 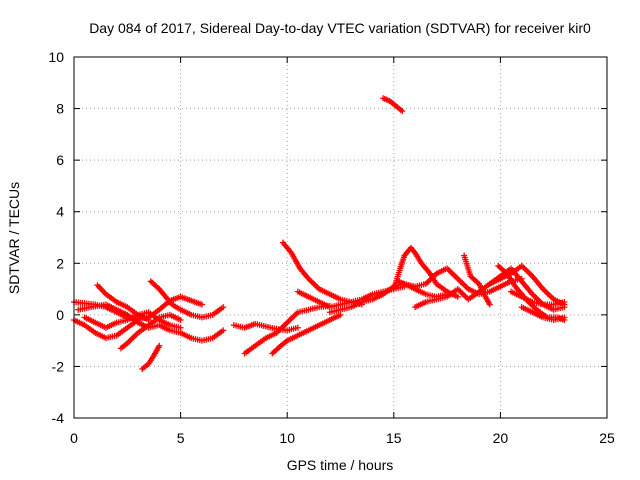 What do you see at coordinates (607, 438) in the screenshot?
I see `x-tick-label: 25` at bounding box center [607, 438].